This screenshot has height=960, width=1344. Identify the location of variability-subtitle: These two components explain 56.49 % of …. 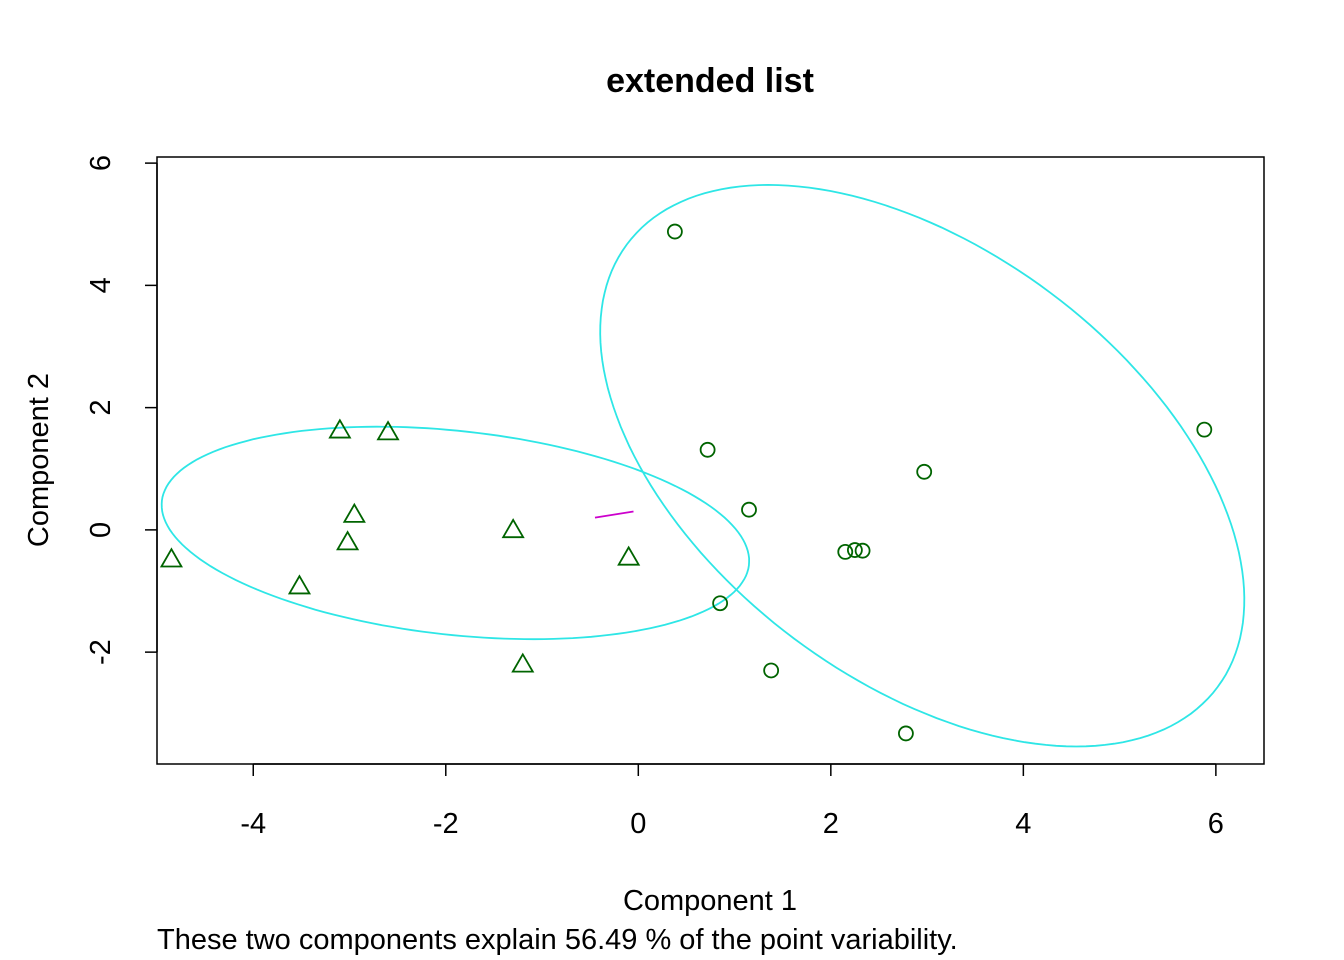
(557, 940).